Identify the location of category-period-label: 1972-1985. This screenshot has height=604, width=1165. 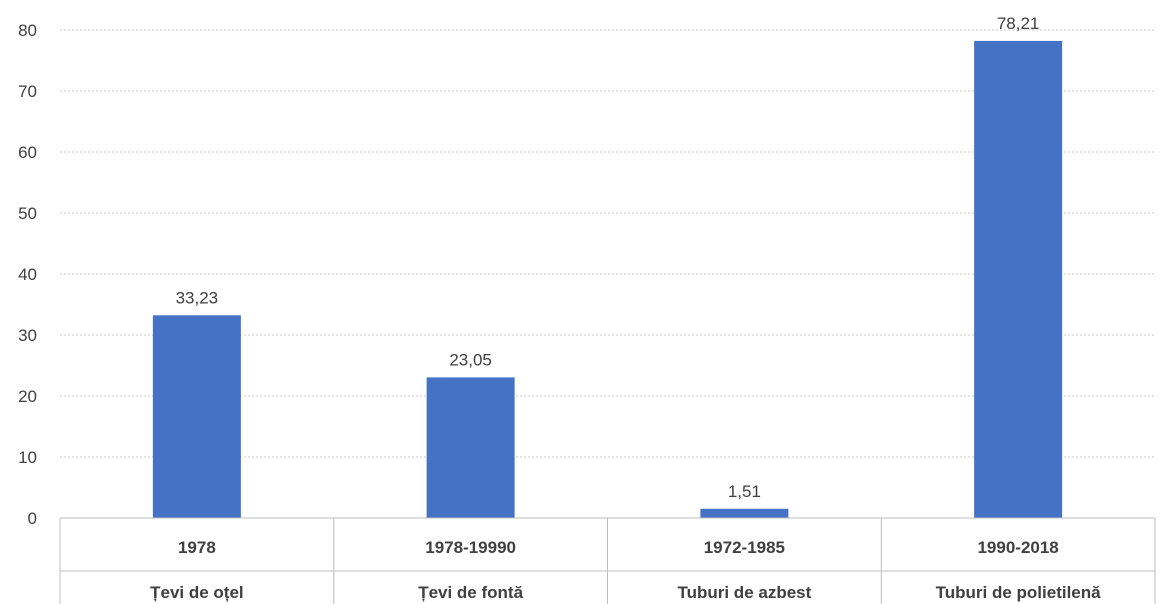
(744, 547).